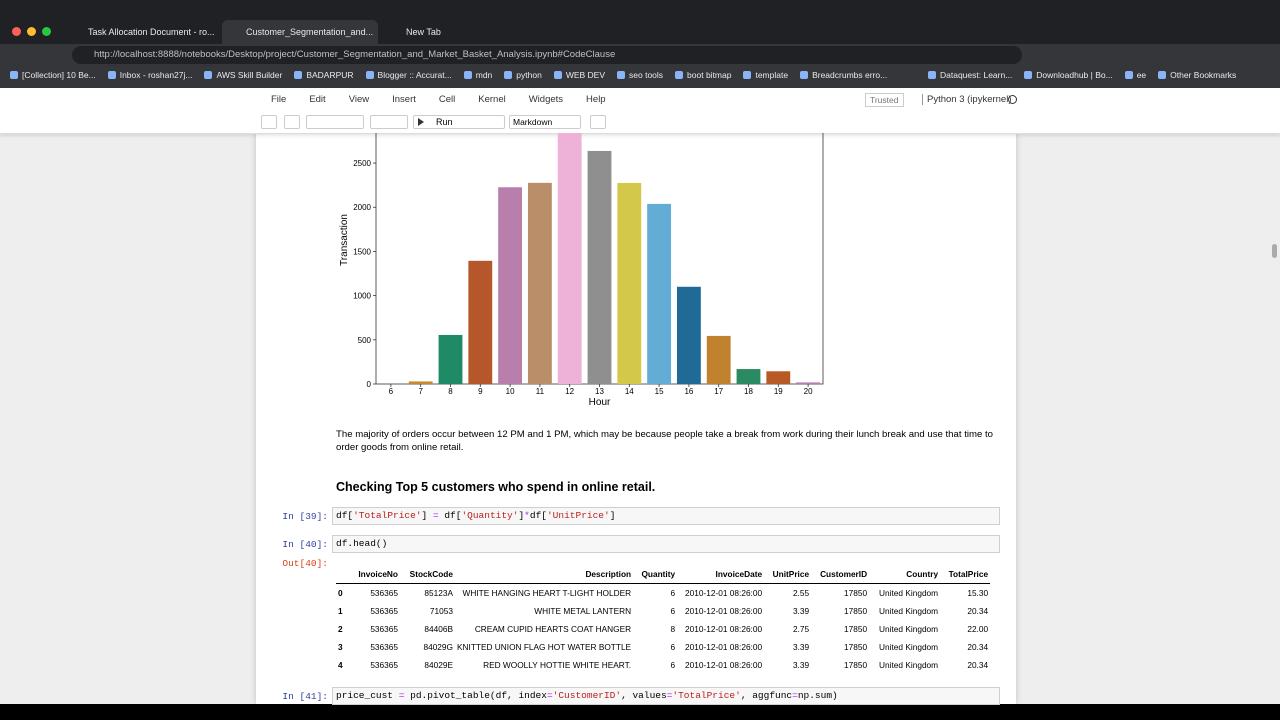 This screenshot has width=1280, height=720. I want to click on add-cell, so click(292, 122).